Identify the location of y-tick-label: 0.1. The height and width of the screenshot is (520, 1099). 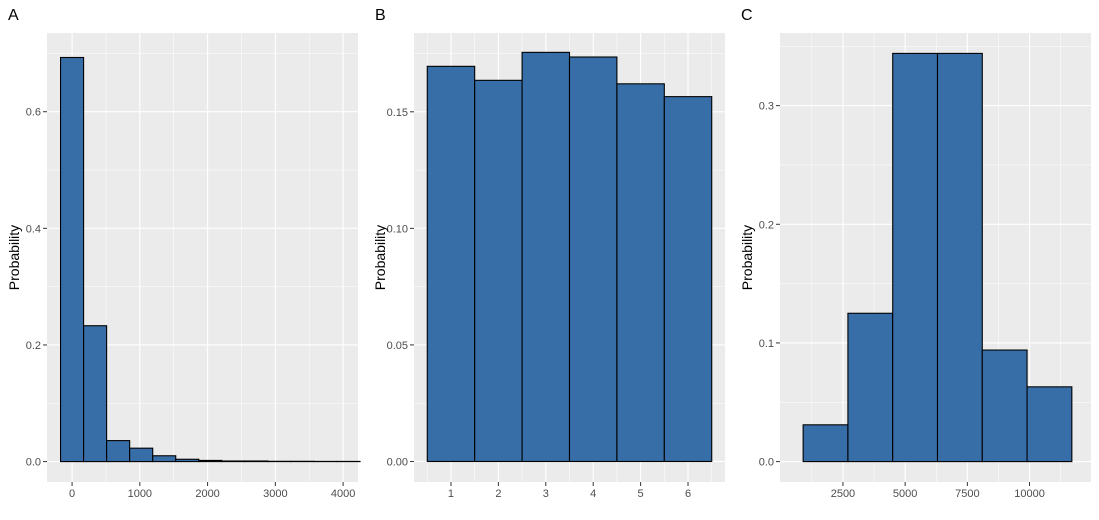
(766, 344).